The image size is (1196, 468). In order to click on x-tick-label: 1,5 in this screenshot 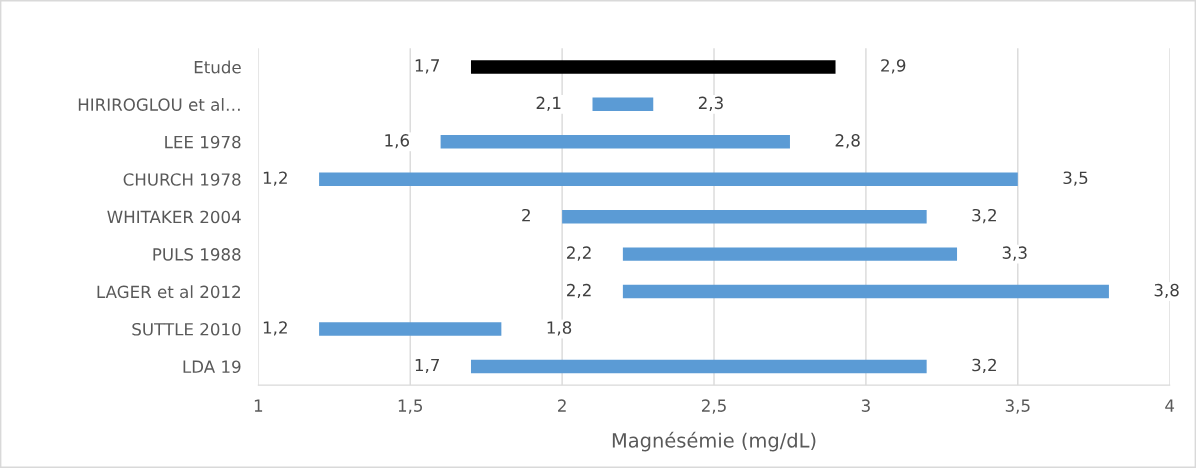, I will do `click(410, 406)`.